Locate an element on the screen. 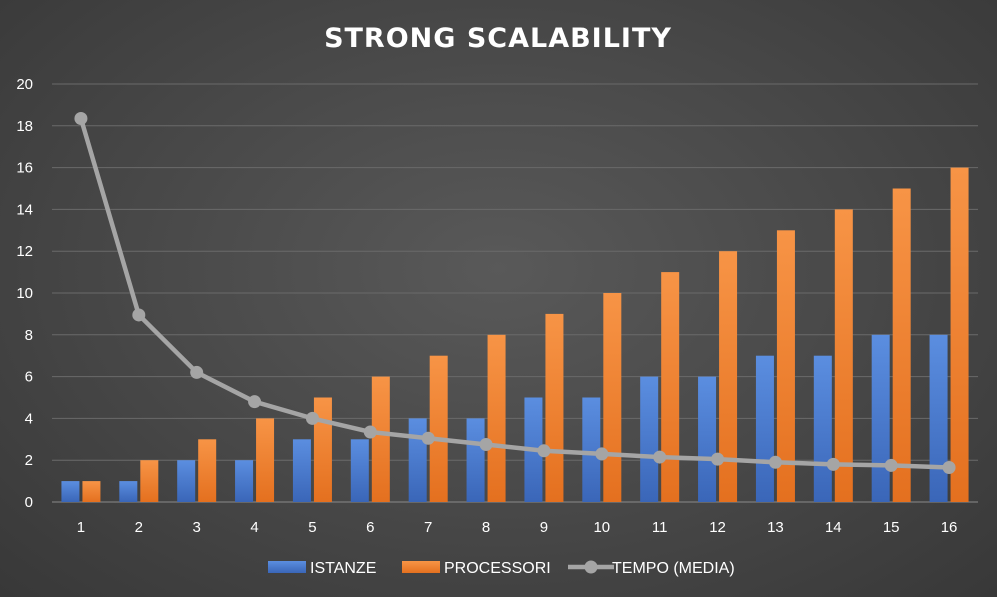  y-axis-ticks: 0 2 4 6 8 10 12 14 16 18 20 is located at coordinates (24, 293).